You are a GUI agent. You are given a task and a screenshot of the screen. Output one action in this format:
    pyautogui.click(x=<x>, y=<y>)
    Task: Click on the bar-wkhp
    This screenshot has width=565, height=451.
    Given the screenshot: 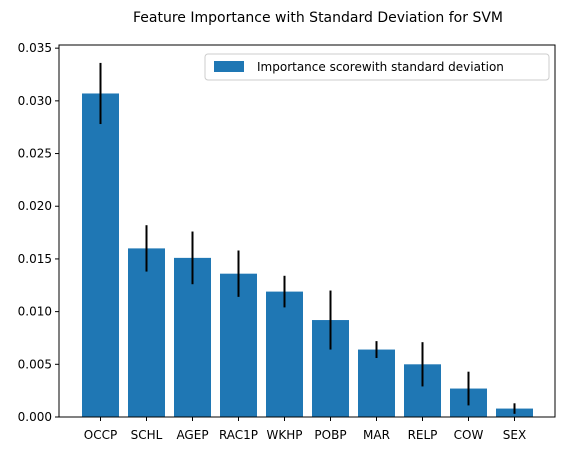 What is the action you would take?
    pyautogui.click(x=284, y=354)
    